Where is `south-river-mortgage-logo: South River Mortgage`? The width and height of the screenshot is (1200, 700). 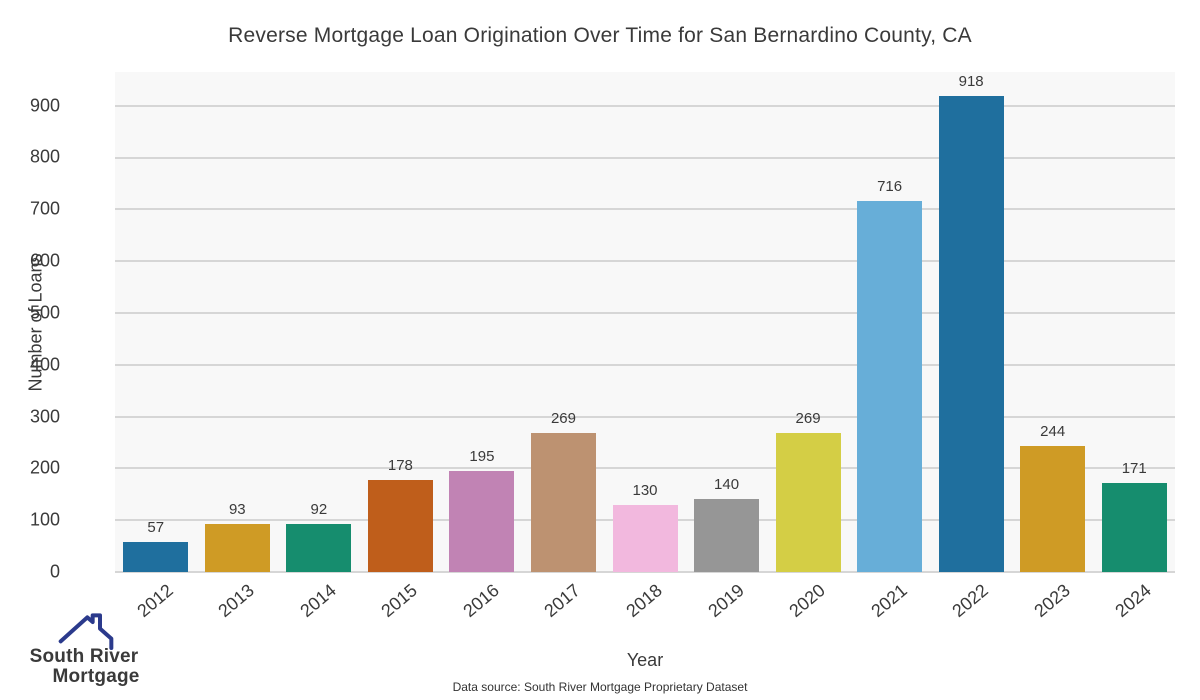
south-river-mortgage-logo: South River Mortgage is located at coordinates (84, 649).